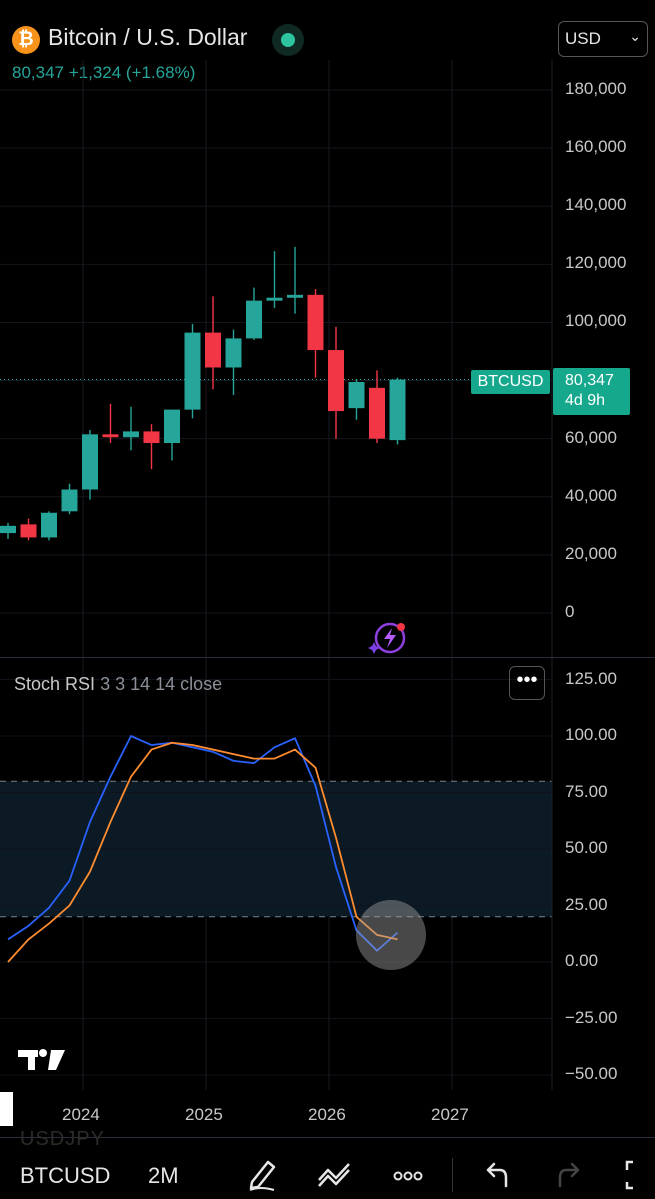 This screenshot has width=655, height=1199. I want to click on currency-select: USD ⌄, so click(603, 39).